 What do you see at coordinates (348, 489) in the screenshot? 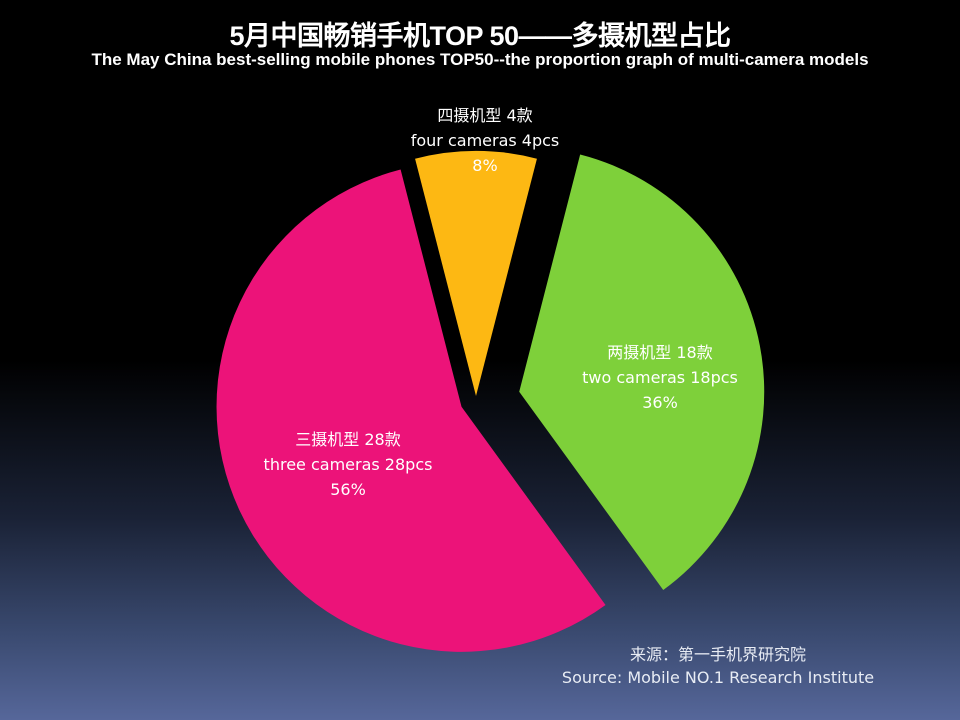
I see `slice-label-percent: 56%` at bounding box center [348, 489].